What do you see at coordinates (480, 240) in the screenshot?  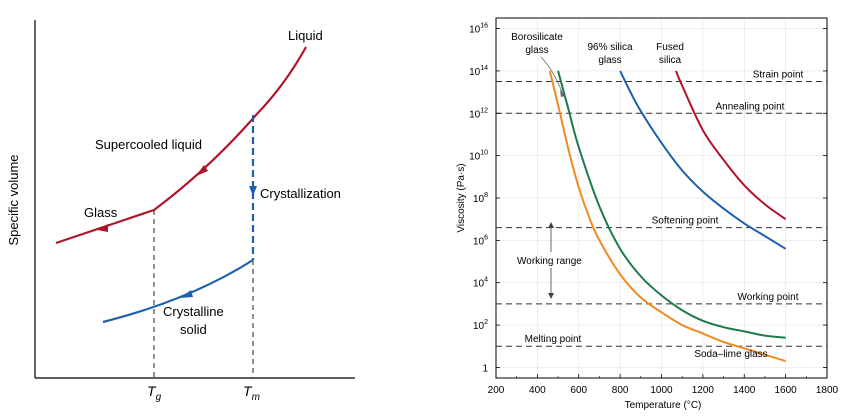 I see `y-tick-label: 10⁶` at bounding box center [480, 240].